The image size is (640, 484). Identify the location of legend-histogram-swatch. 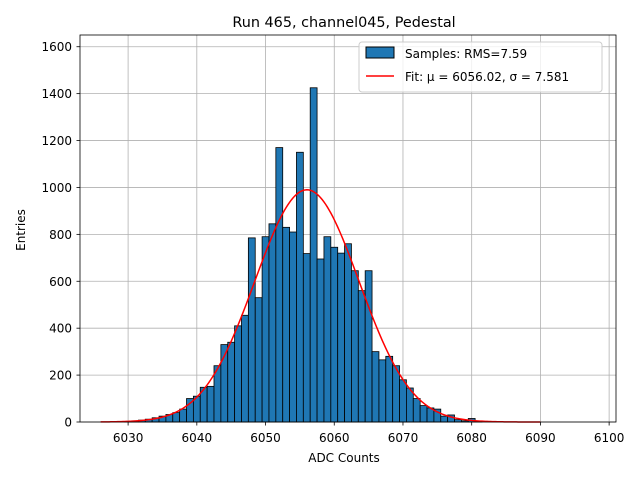
(380, 52).